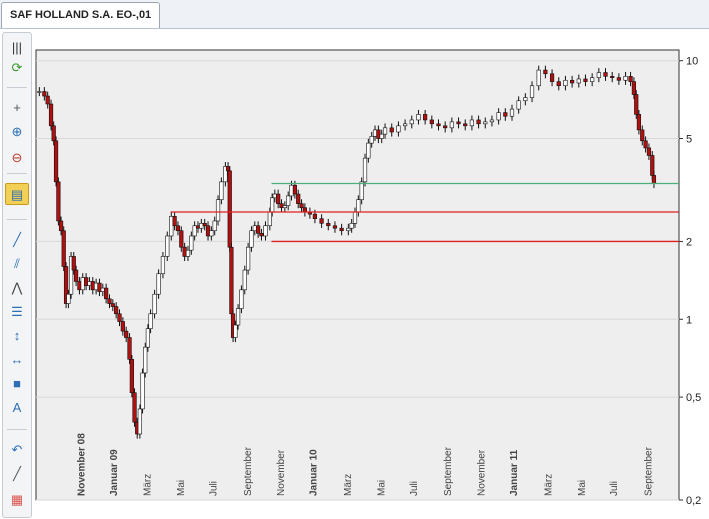 This screenshot has height=519, width=709. What do you see at coordinates (17, 335) in the screenshot?
I see `vertical-line-icon: ↕` at bounding box center [17, 335].